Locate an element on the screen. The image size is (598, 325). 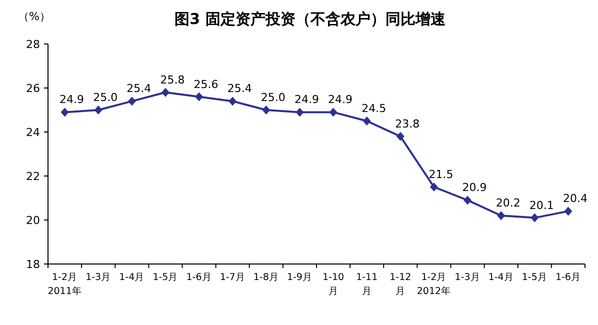
x-tick-label: 1-11 月 is located at coordinates (367, 284).